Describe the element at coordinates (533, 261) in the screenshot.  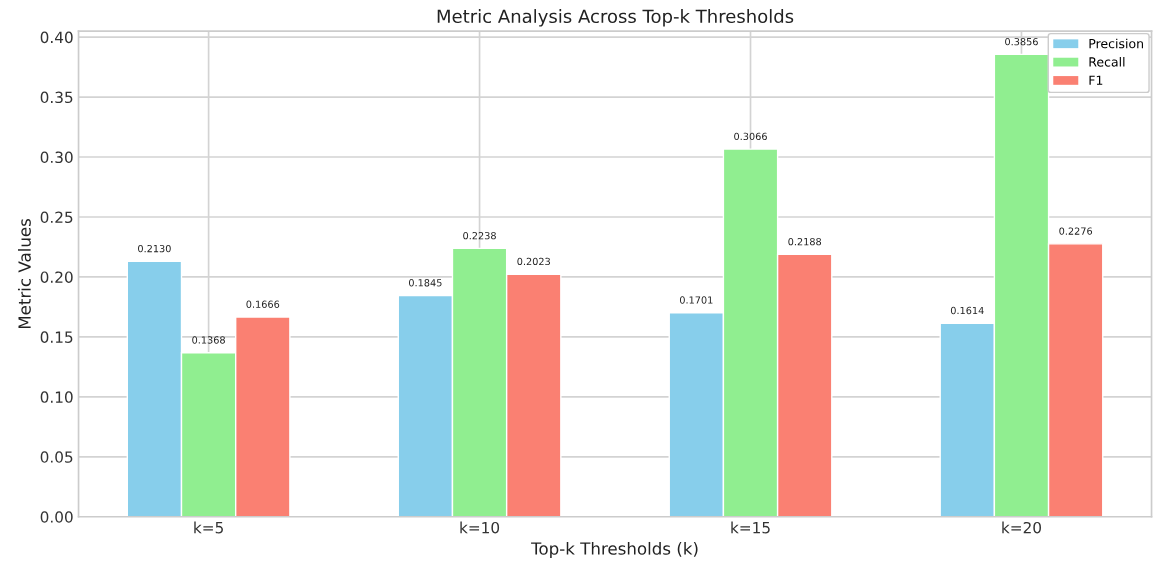
I see `data-label: 0.2023` at that location.